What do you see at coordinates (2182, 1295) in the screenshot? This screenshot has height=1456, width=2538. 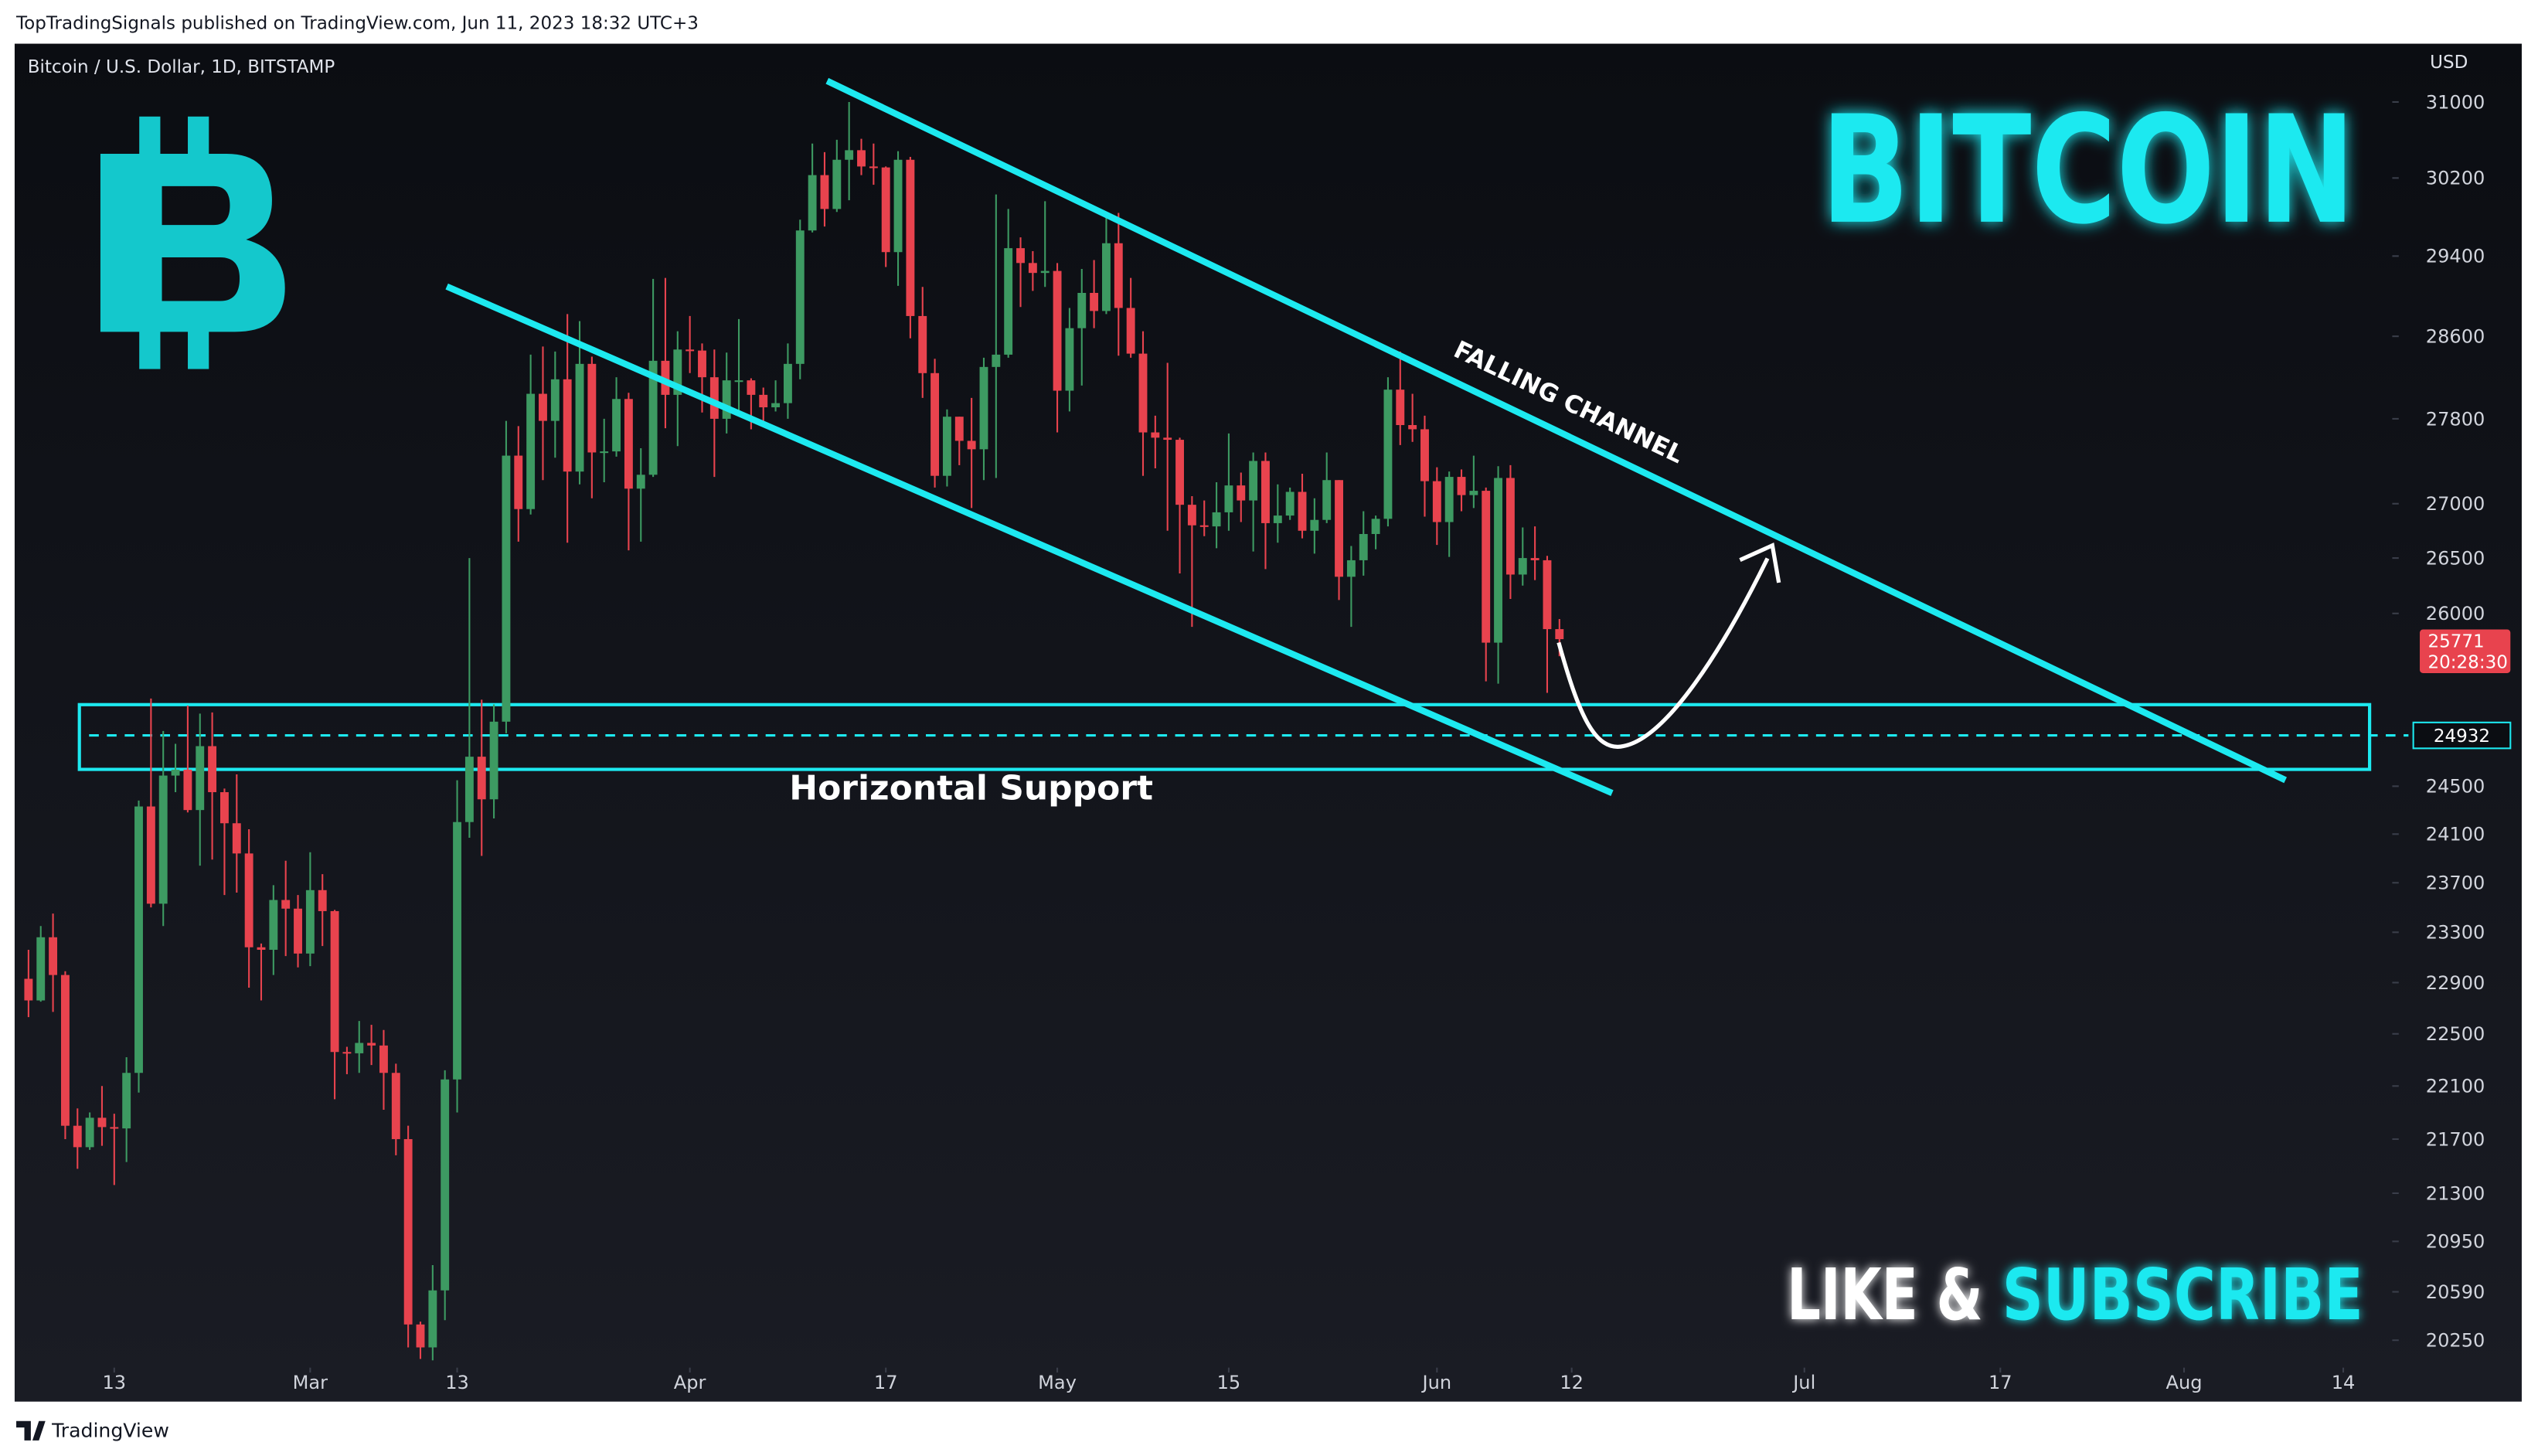 I see `cta-subscribe: SUBSCRIBE` at bounding box center [2182, 1295].